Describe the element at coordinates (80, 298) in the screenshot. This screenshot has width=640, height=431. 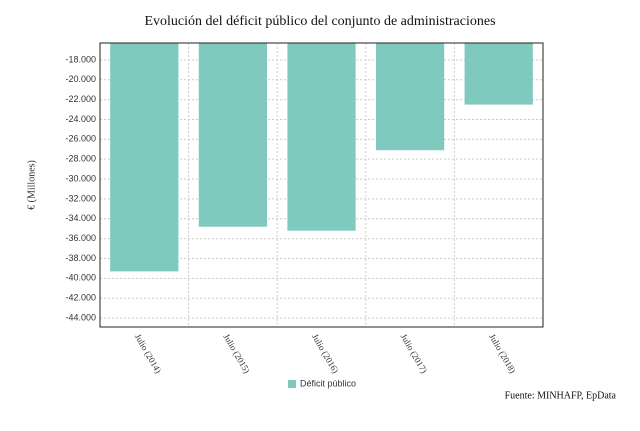
I see `y-tick-label: -42.000` at that location.